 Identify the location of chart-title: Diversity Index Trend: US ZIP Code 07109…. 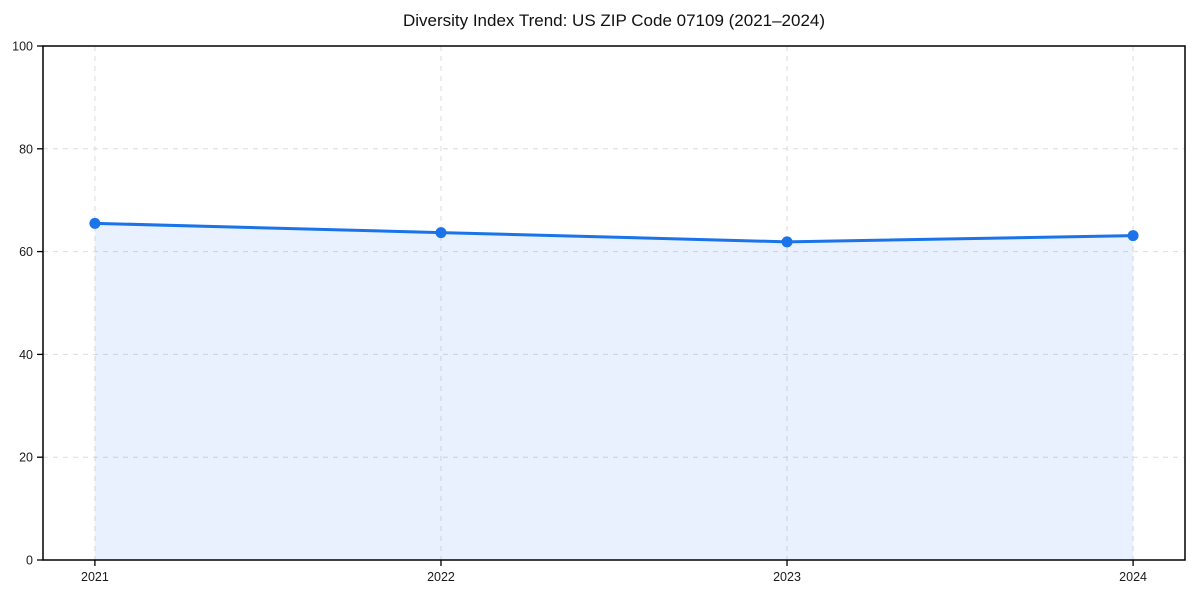
(614, 20).